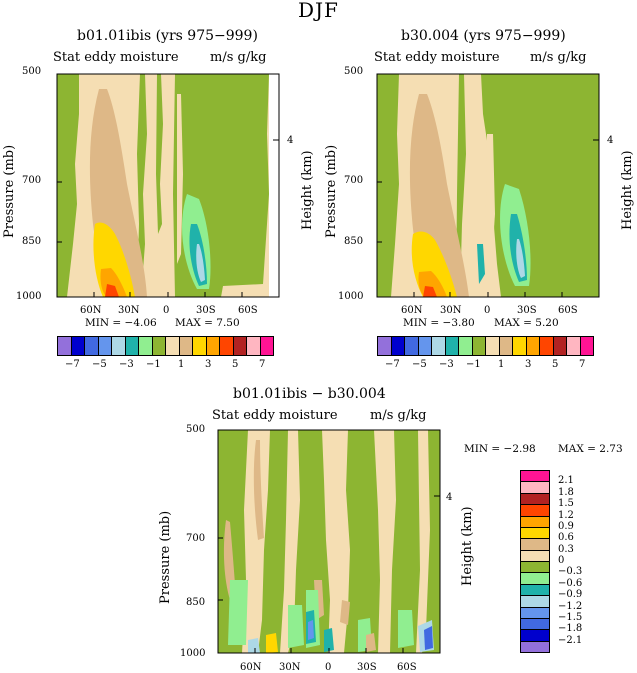  I want to click on panel2-subtitle-left: Stat eddy moisture, so click(437, 57).